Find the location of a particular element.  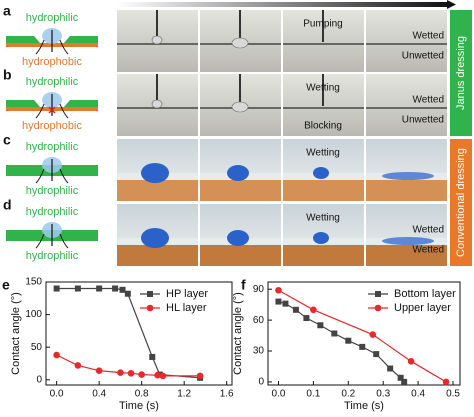

layer-top is located at coordinates (52, 39).